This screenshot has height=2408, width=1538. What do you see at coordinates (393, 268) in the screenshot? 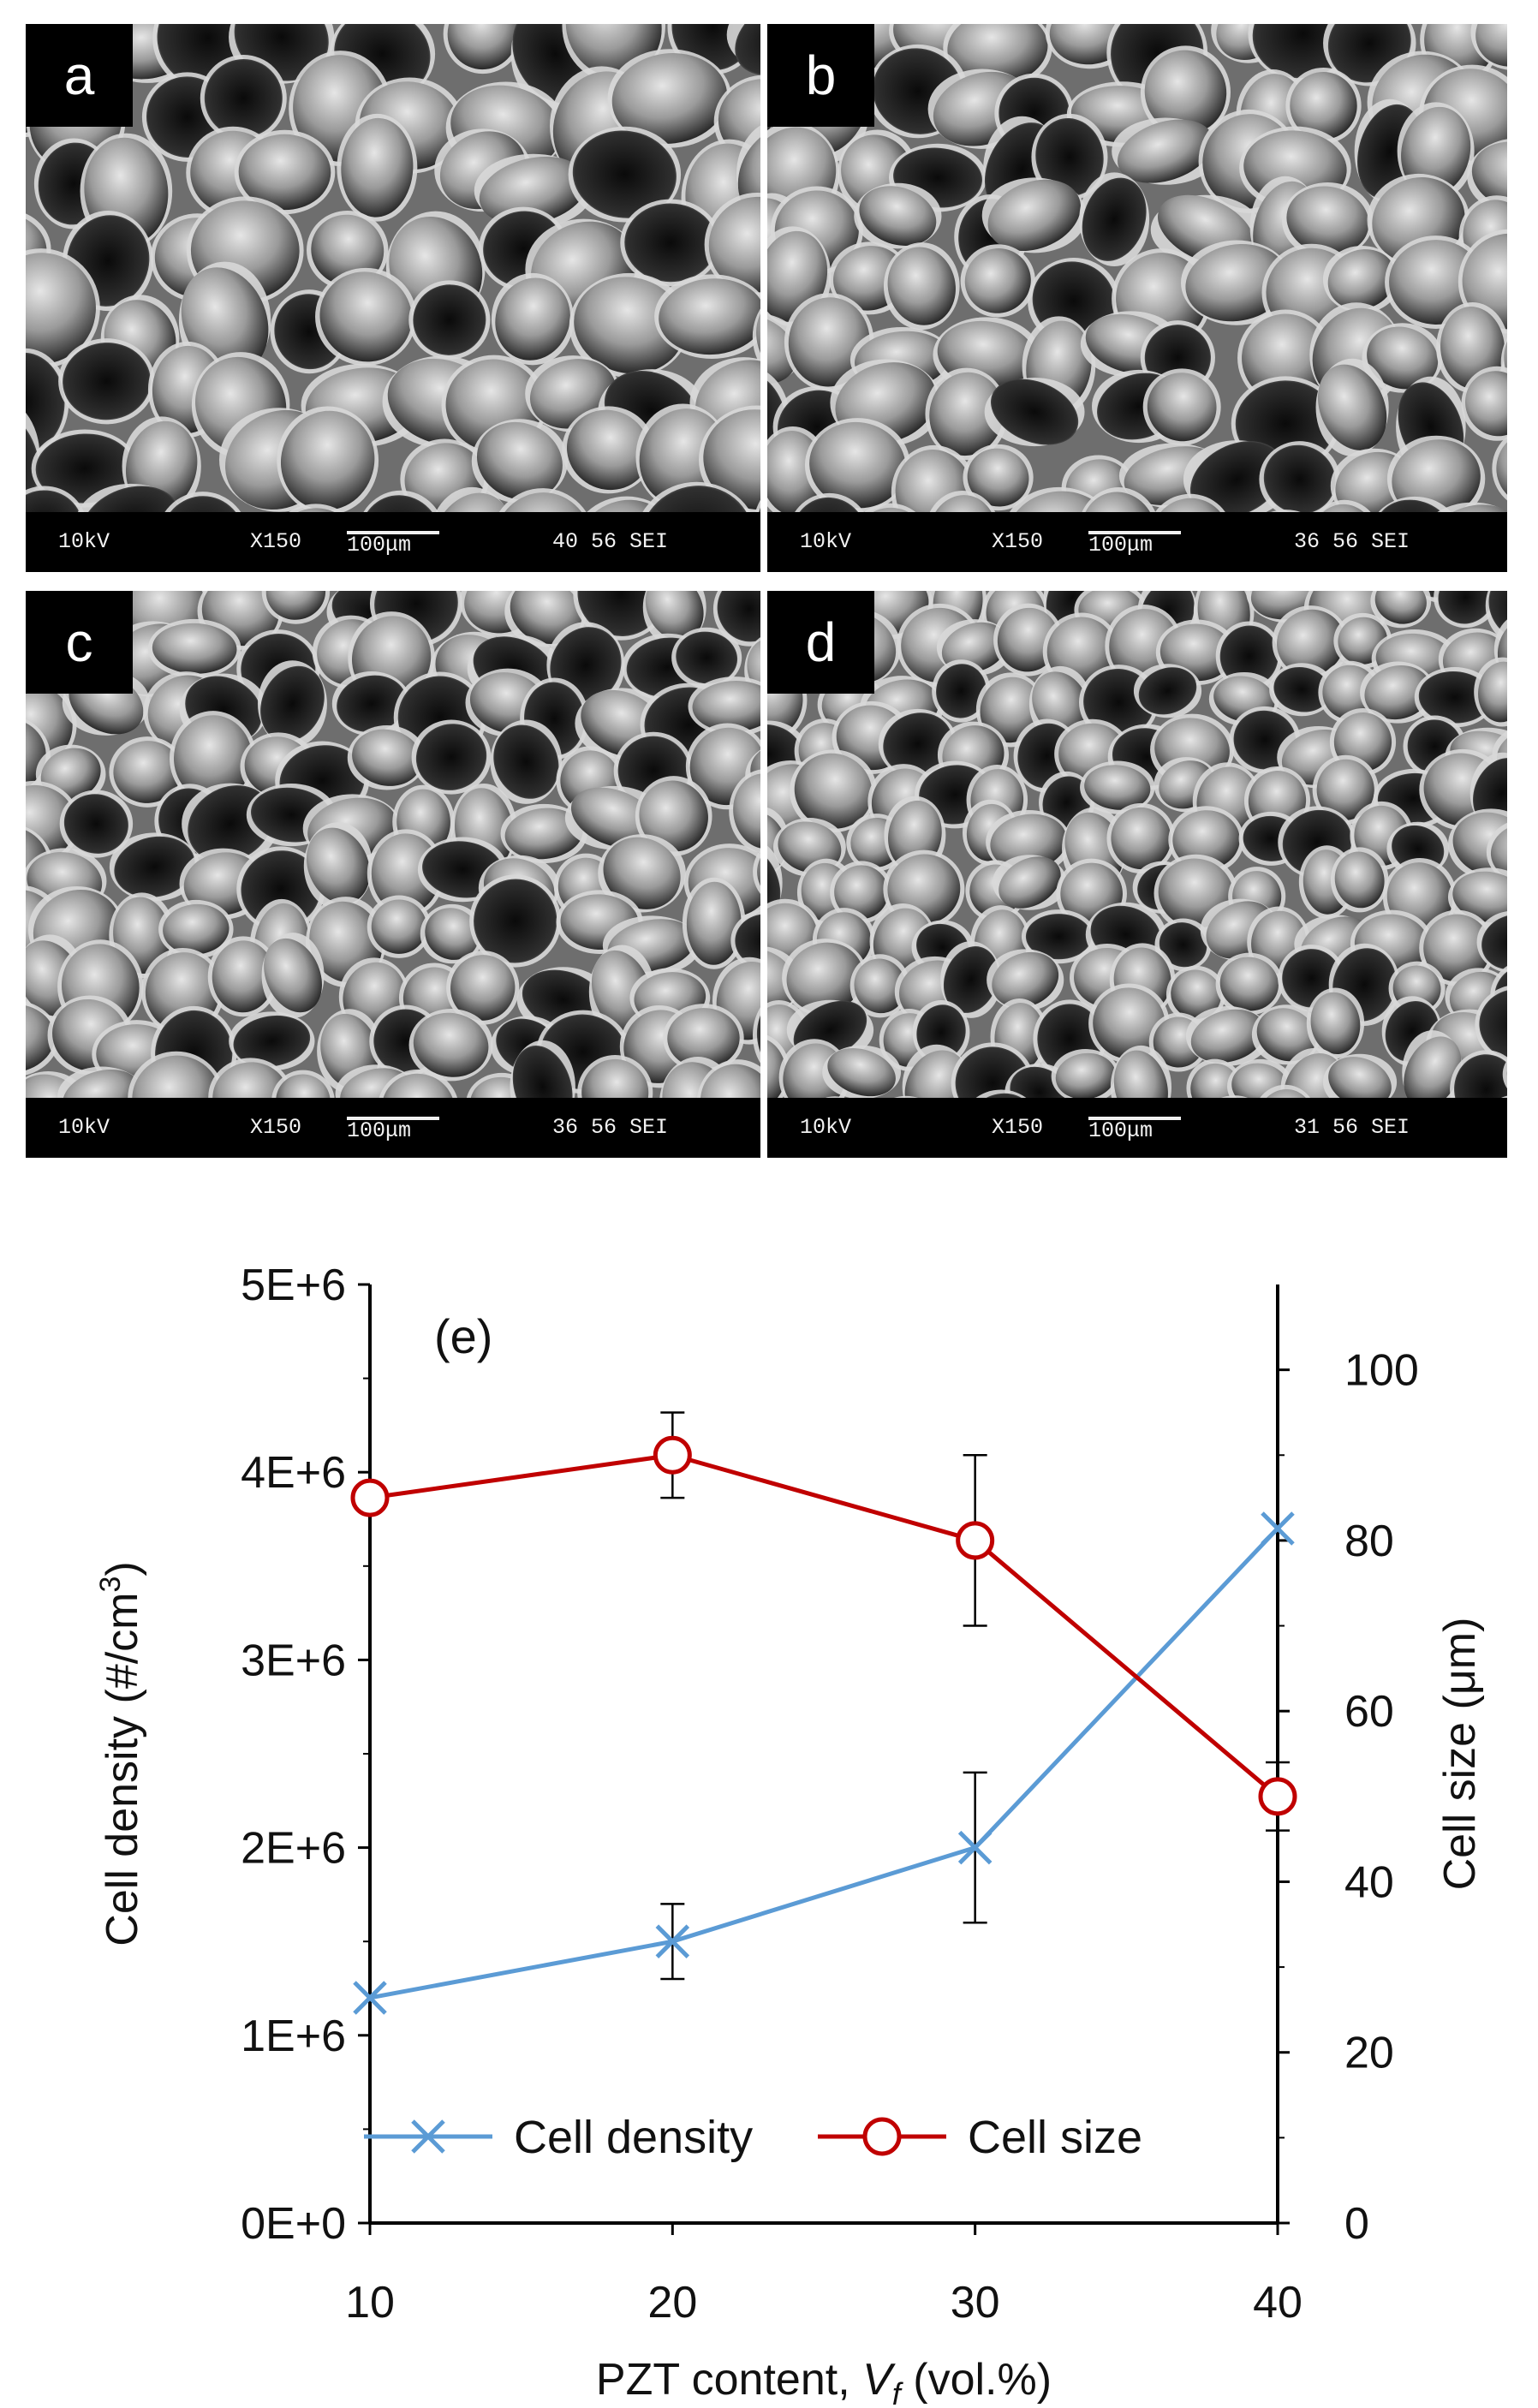
I see `sem-micrograph-image-a` at bounding box center [393, 268].